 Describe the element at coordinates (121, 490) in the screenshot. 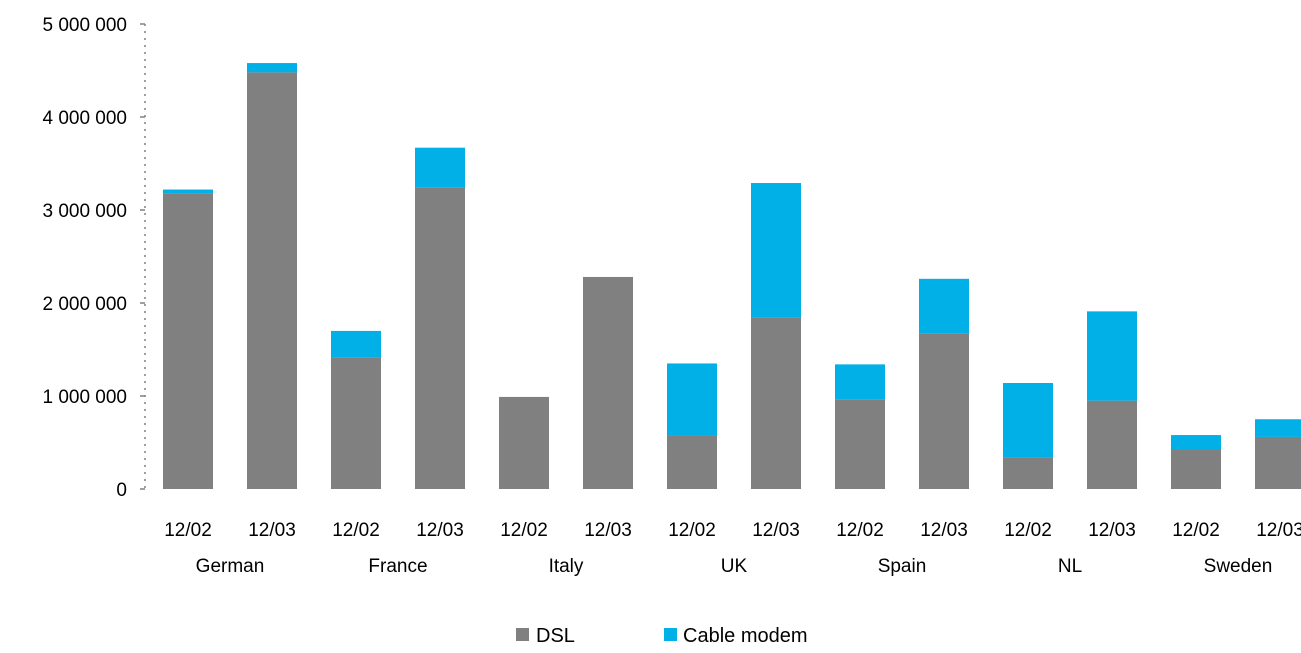

I see `y-tick-label: 0` at that location.